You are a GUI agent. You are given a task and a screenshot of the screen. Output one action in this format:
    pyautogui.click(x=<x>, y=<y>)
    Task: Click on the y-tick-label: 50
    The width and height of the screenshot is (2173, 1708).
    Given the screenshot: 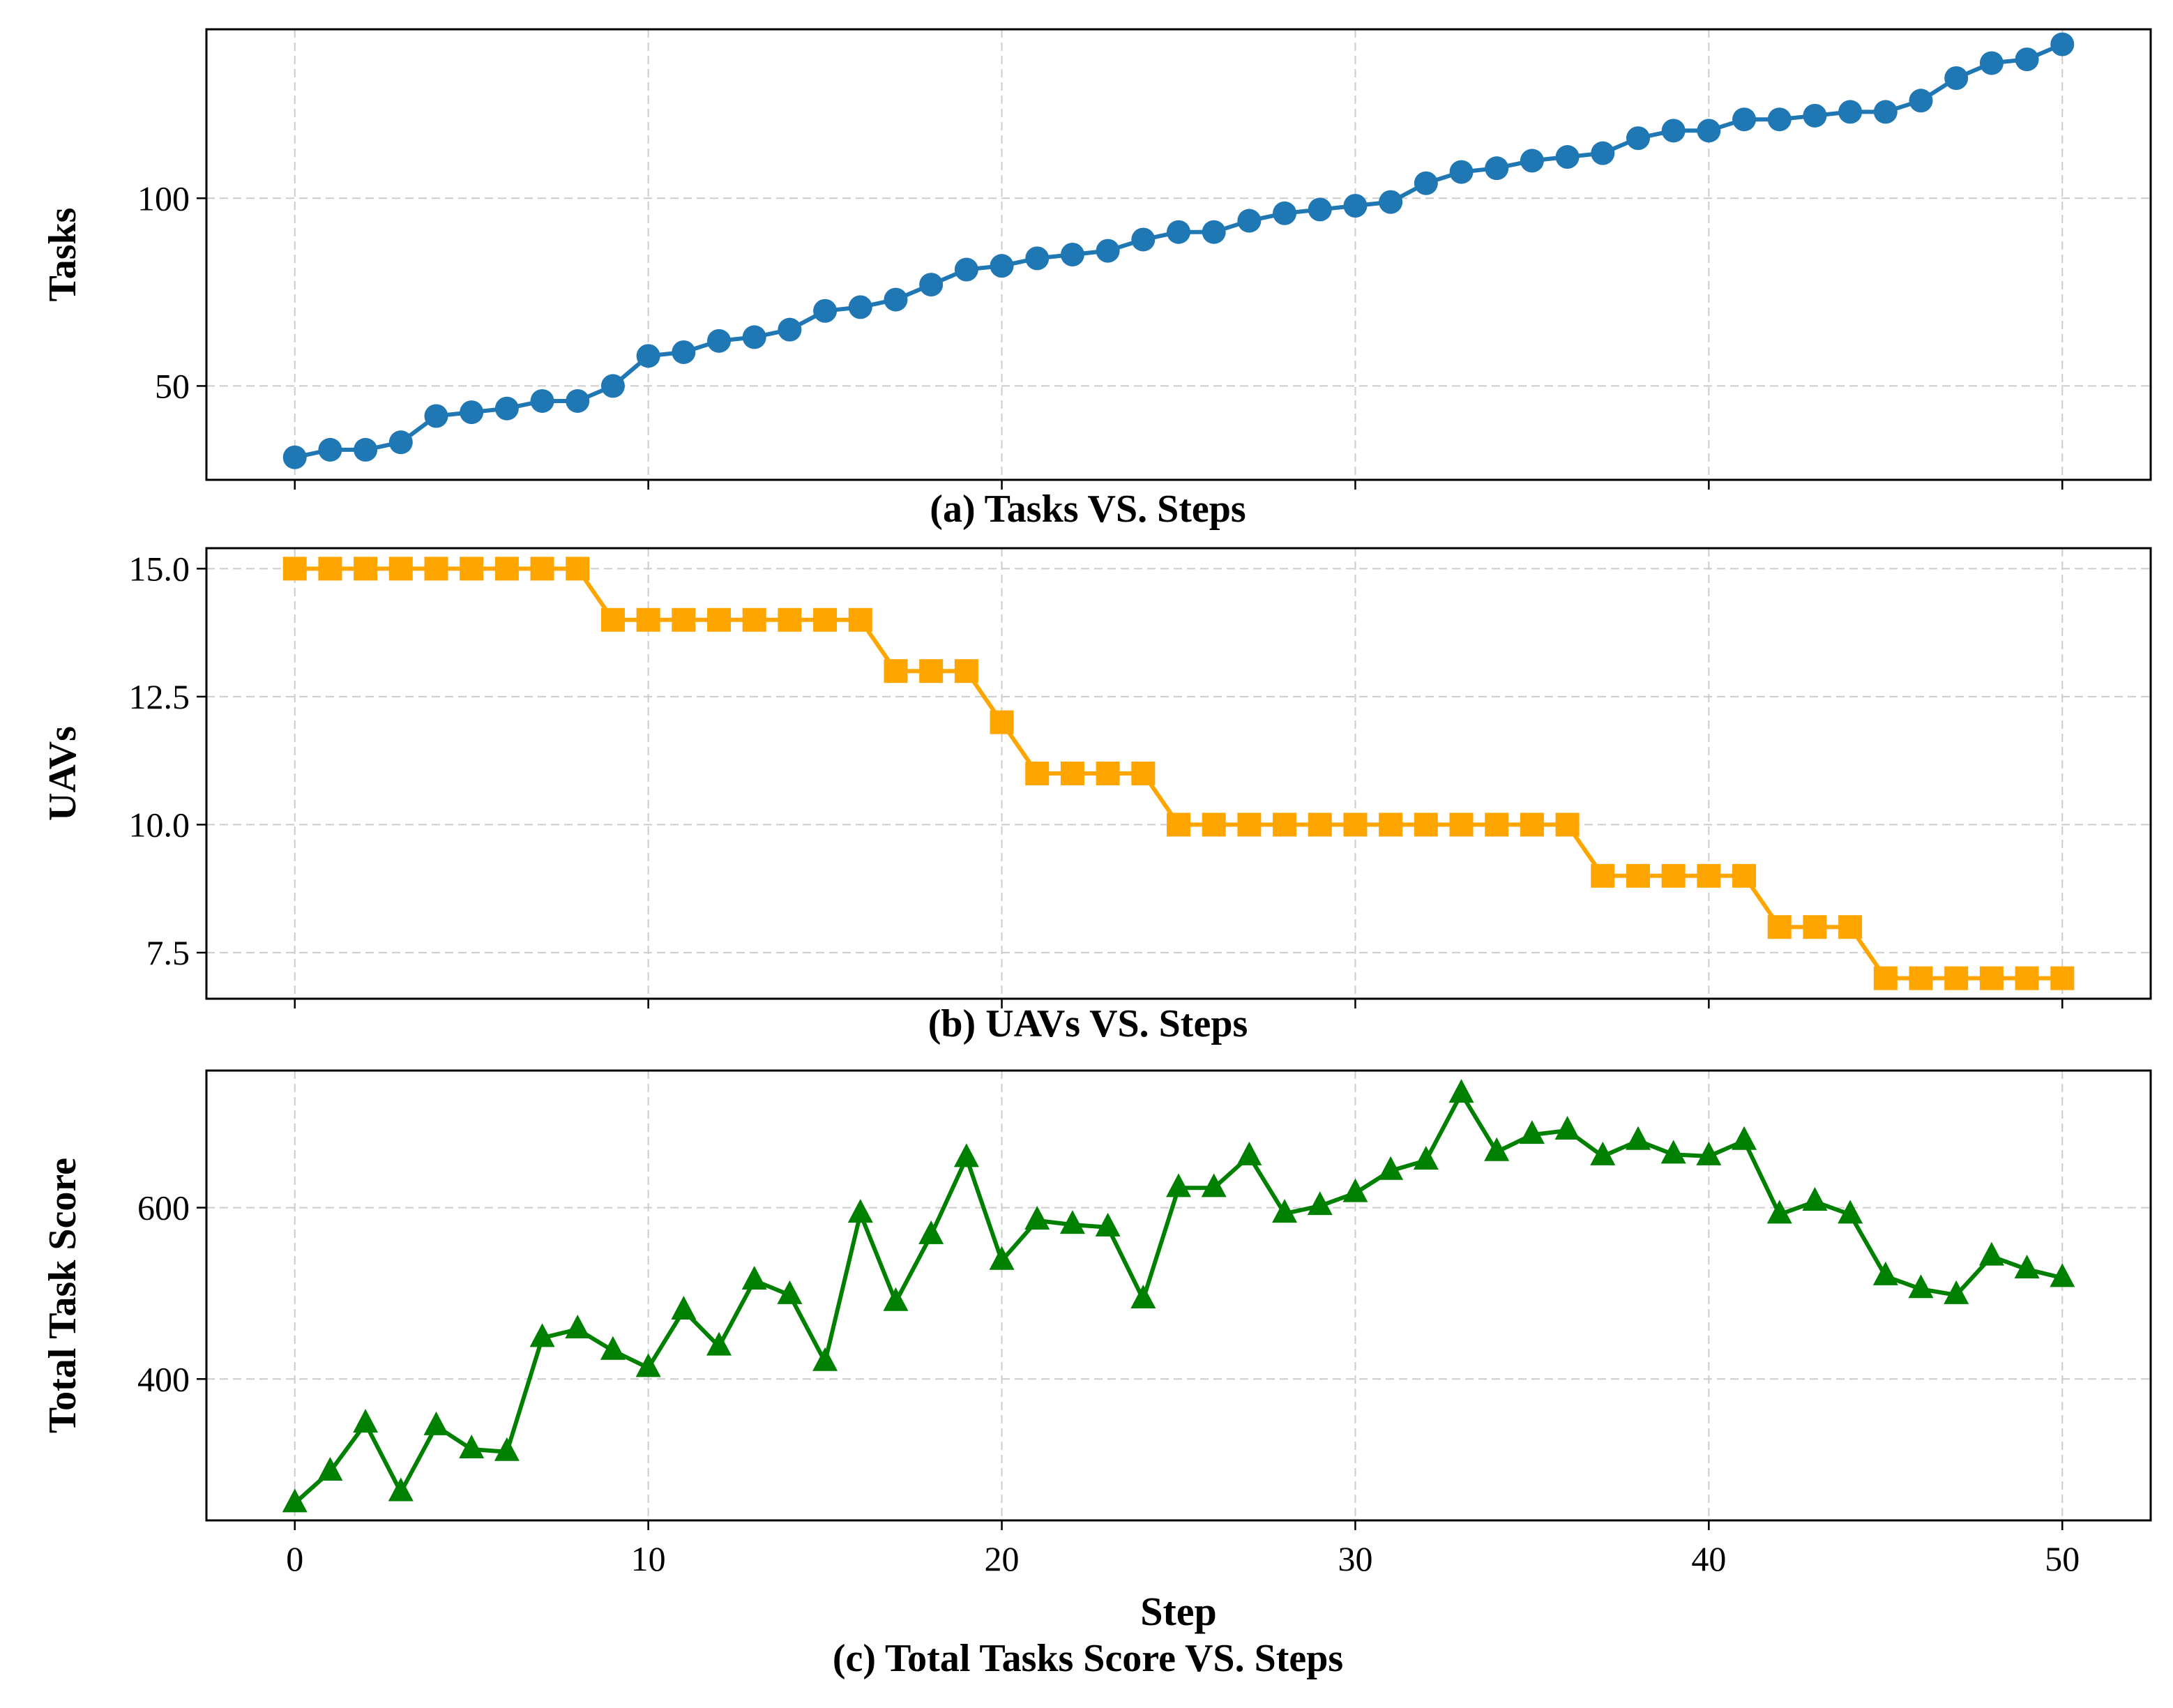 What is the action you would take?
    pyautogui.click(x=172, y=386)
    